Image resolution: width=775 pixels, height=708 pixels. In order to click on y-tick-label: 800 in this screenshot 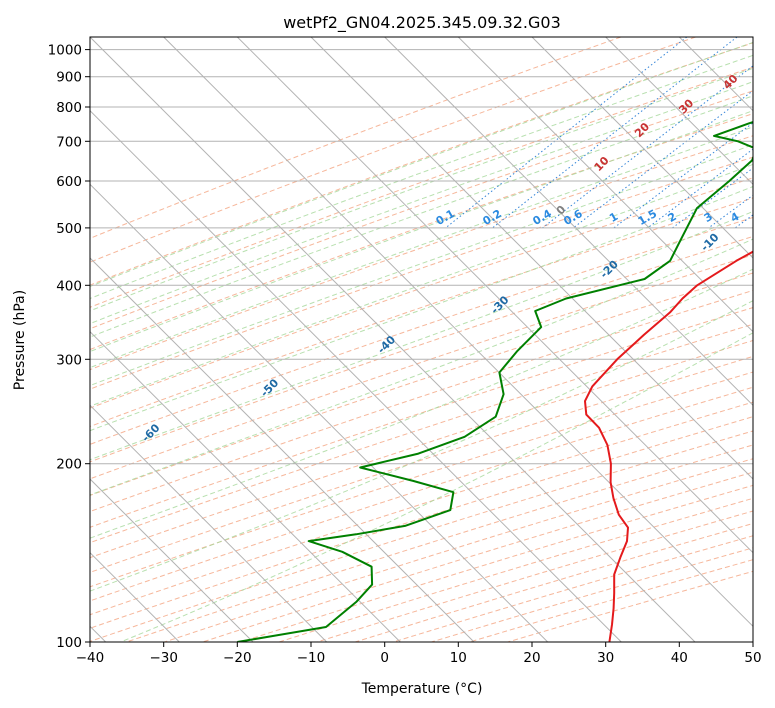, I will do `click(69, 108)`.